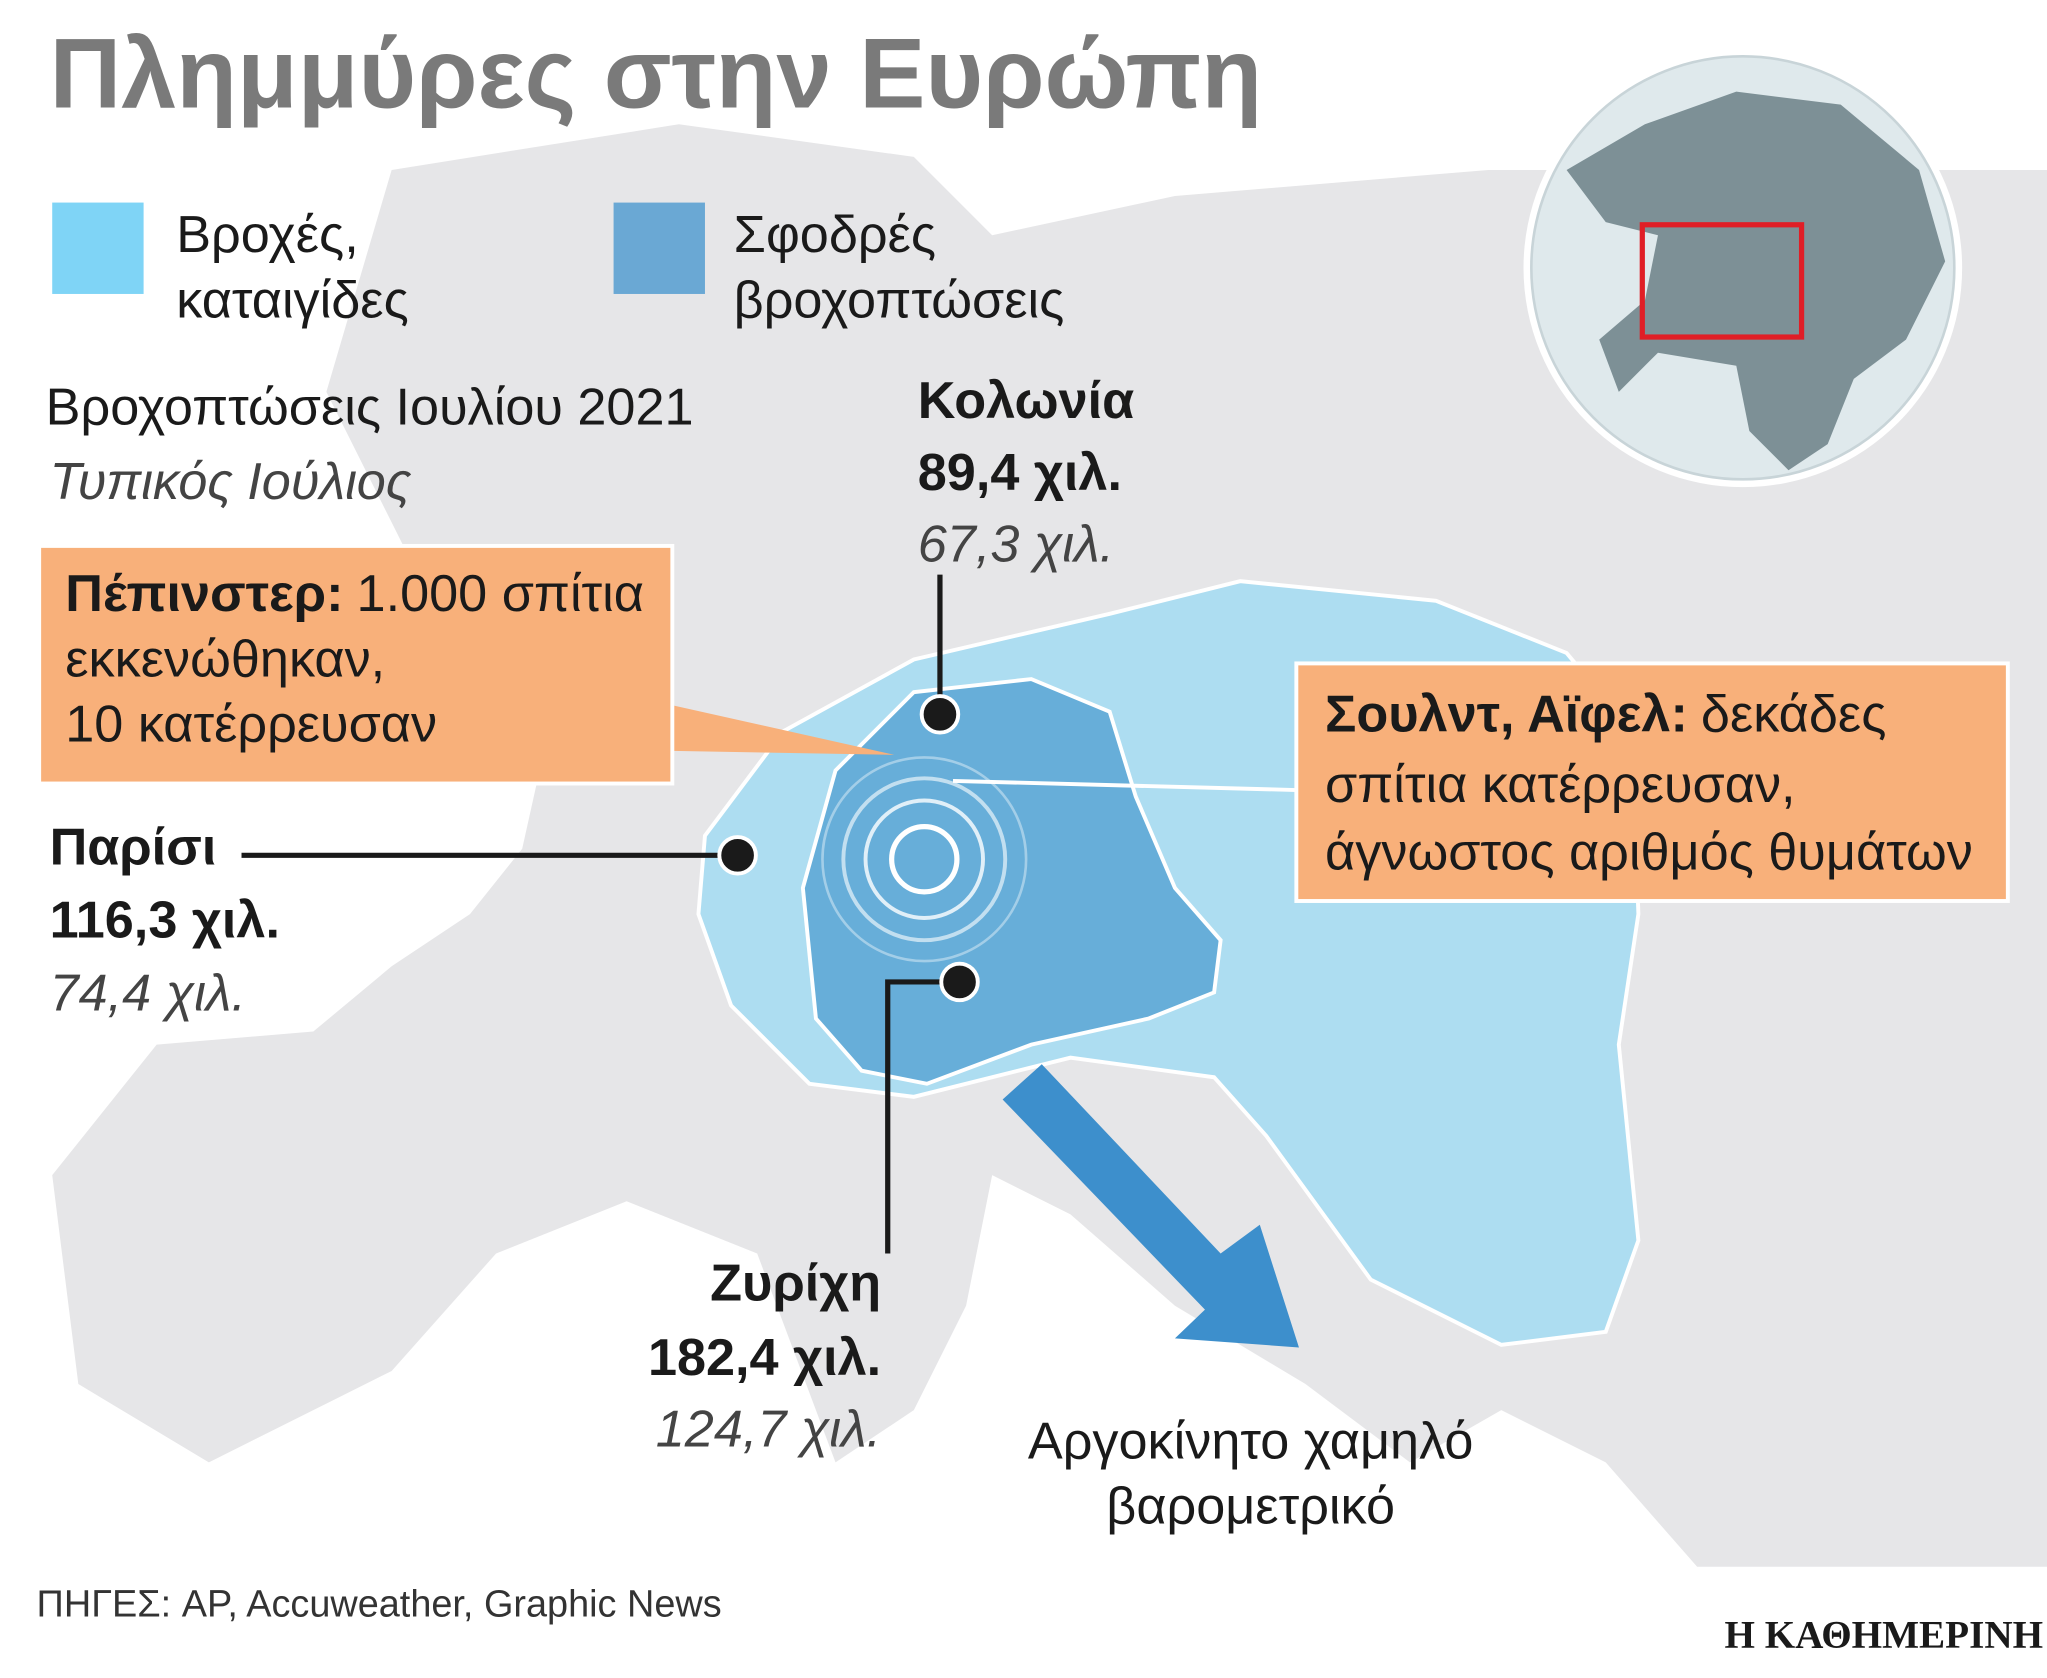  Describe the element at coordinates (267, 235) in the screenshot. I see `legend-label: Βροχές,` at that location.